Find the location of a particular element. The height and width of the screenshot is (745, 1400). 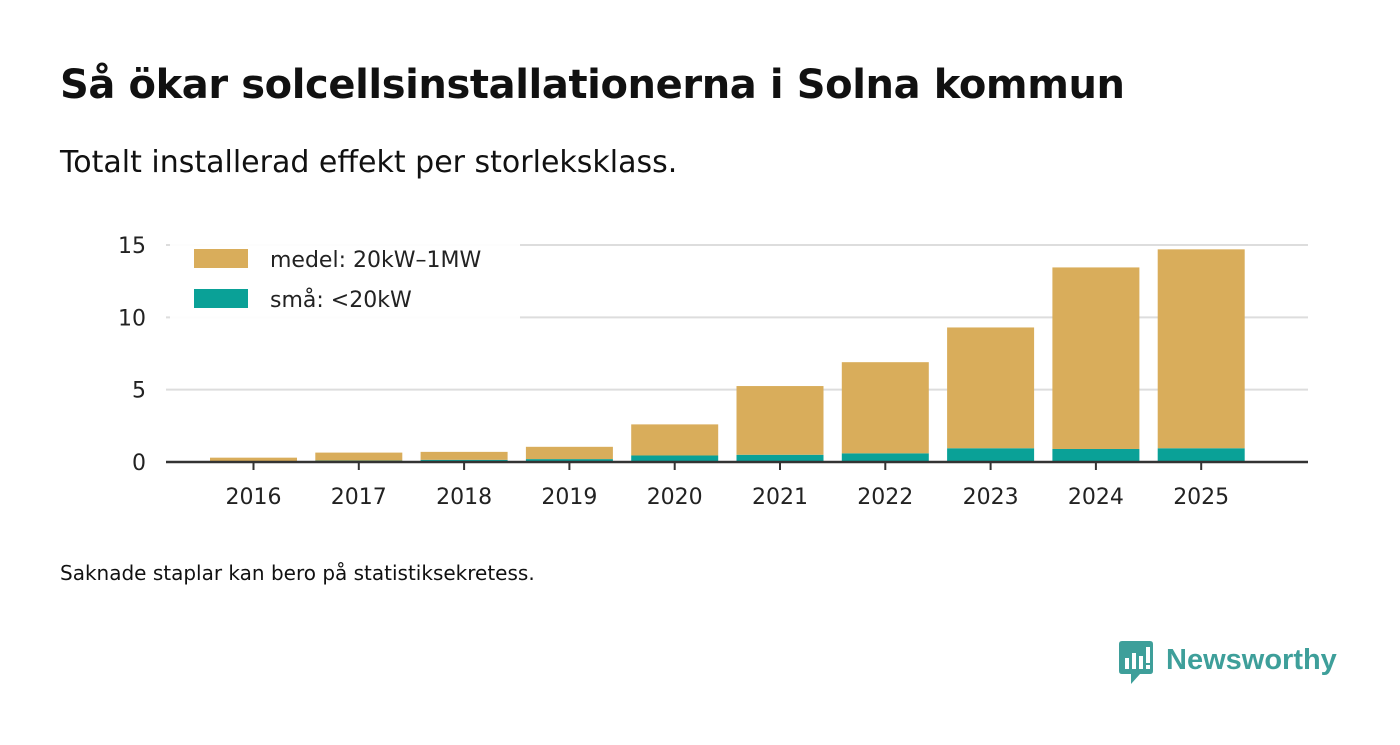

bar-2019-medel is located at coordinates (569, 453).